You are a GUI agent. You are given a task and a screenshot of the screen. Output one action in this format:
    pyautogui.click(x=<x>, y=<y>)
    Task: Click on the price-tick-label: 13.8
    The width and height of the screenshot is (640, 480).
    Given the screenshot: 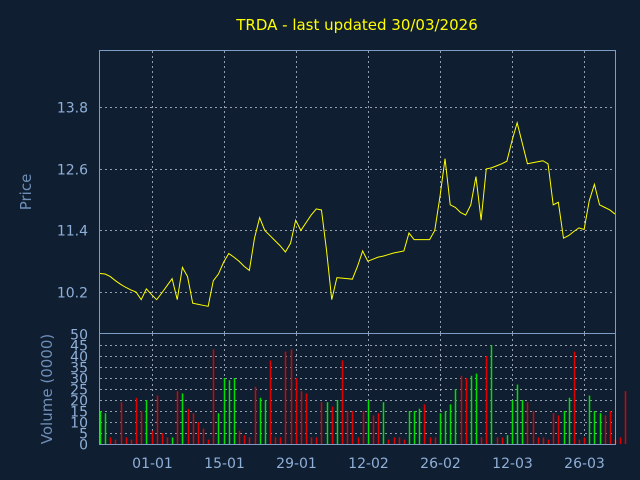 What is the action you would take?
    pyautogui.click(x=72, y=109)
    